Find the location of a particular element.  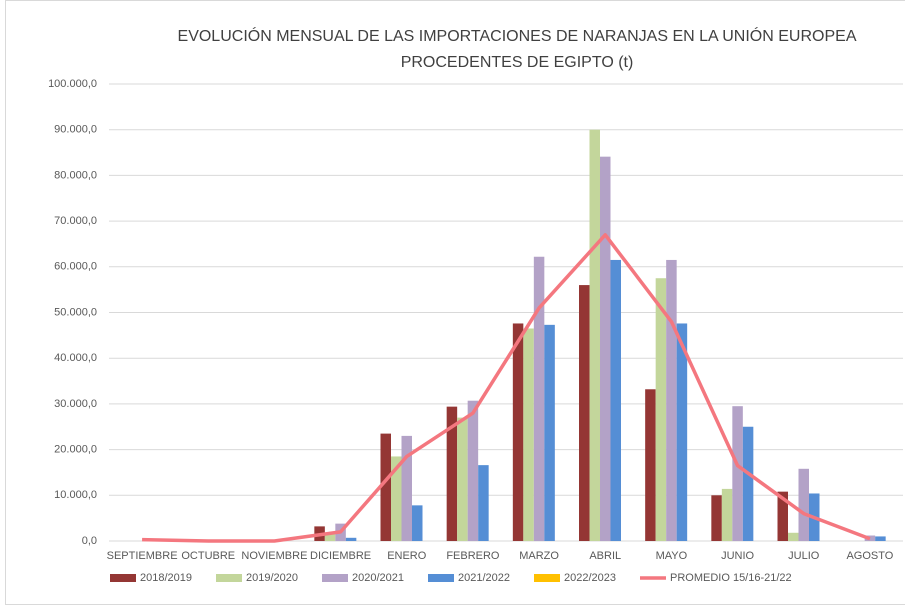

x-tick-label: NOVIEMBRE is located at coordinates (274, 556).